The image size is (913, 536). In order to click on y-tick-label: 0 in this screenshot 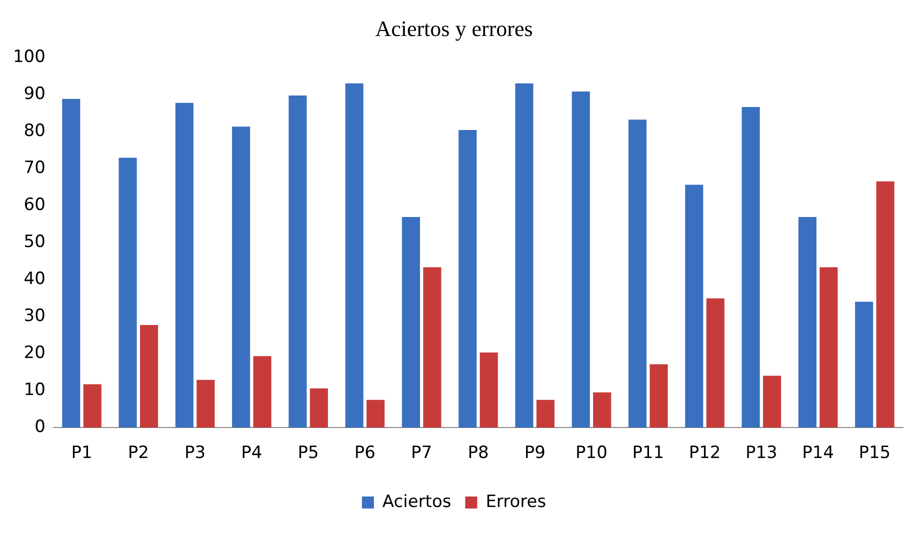, I will do `click(40, 427)`.